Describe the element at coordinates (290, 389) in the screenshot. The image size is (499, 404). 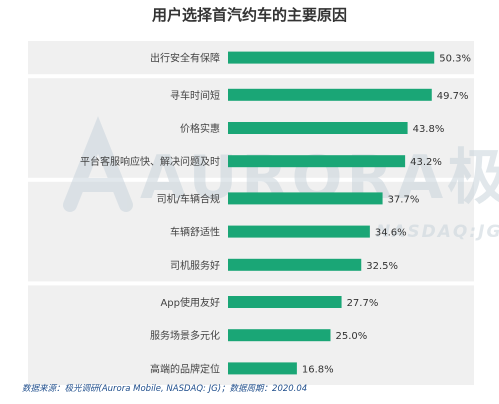
I see `period-text: 2020.04` at that location.